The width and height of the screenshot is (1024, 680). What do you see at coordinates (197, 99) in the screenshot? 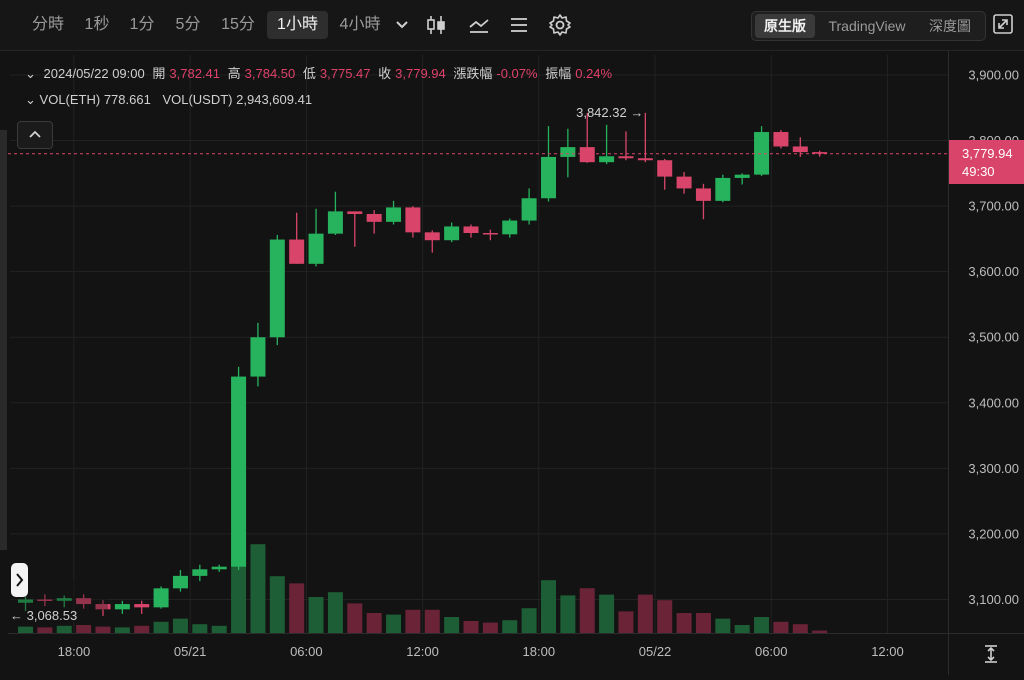
I see `vol-usdt-label: VOL(USDT)` at bounding box center [197, 99].